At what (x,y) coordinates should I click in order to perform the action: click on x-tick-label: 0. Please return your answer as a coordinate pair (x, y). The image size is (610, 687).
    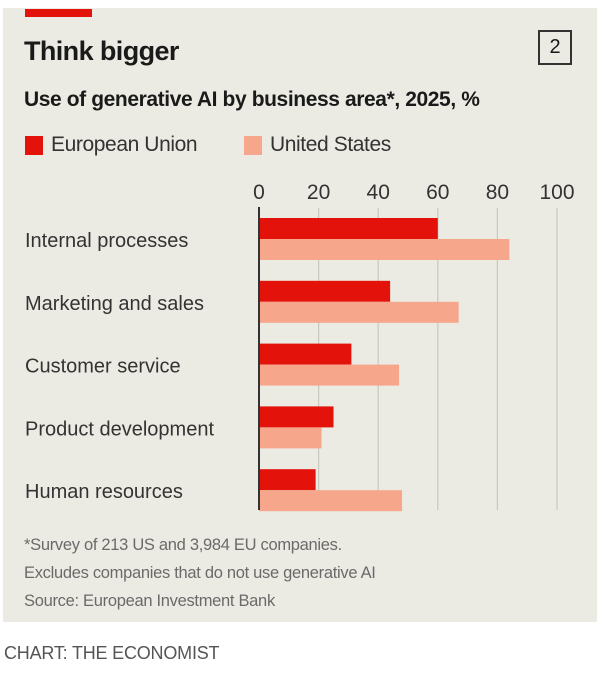
    Looking at the image, I should click on (259, 192).